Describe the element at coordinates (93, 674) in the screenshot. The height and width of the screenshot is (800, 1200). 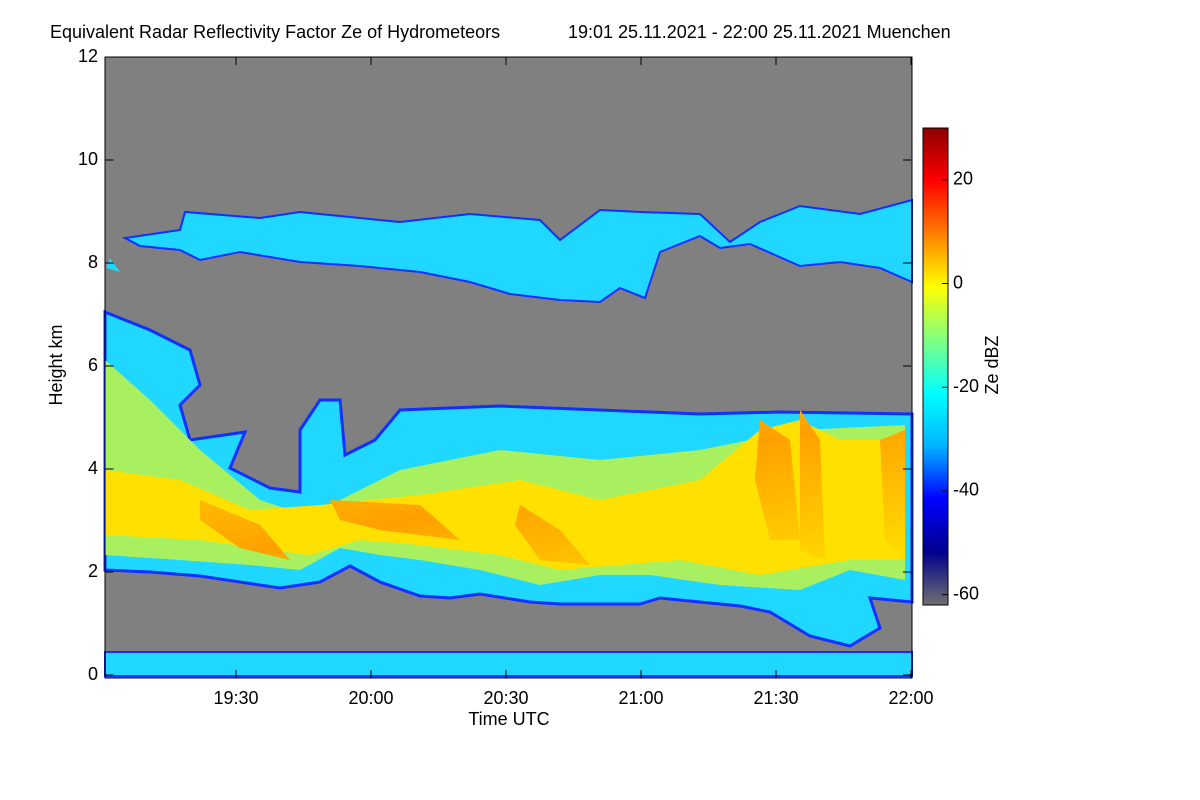
I see `y-tick-label: 0` at that location.